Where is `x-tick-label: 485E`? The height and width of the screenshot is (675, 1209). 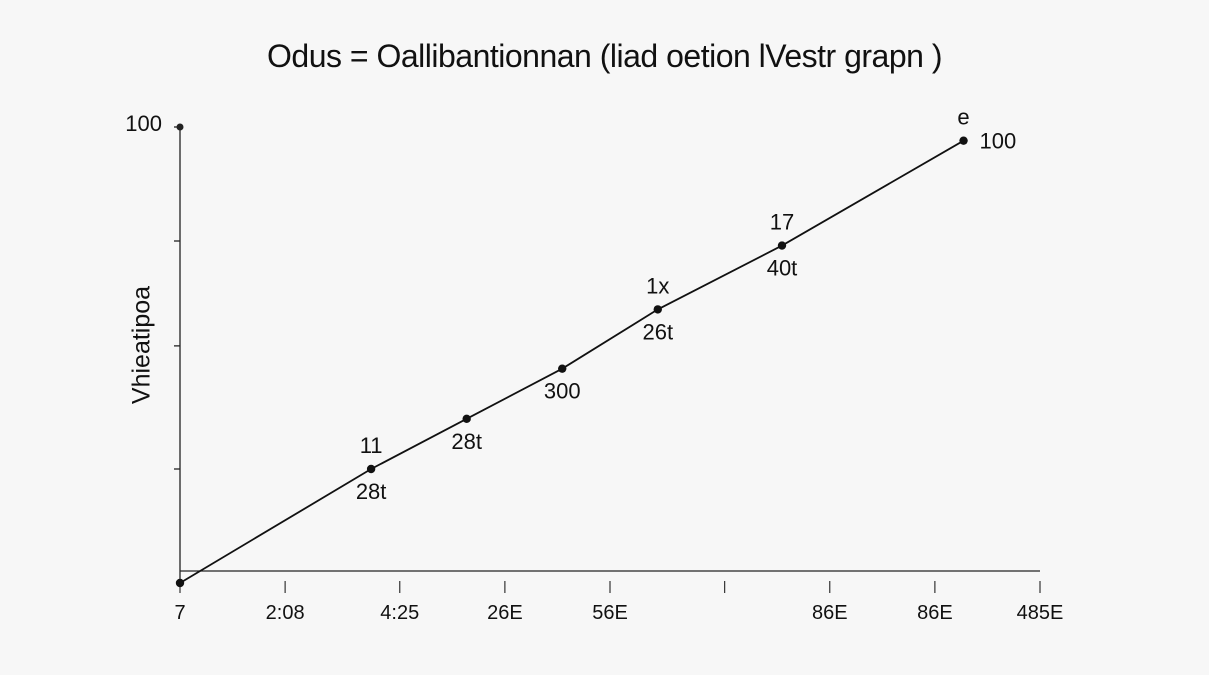 x-tick-label: 485E is located at coordinates (1040, 613).